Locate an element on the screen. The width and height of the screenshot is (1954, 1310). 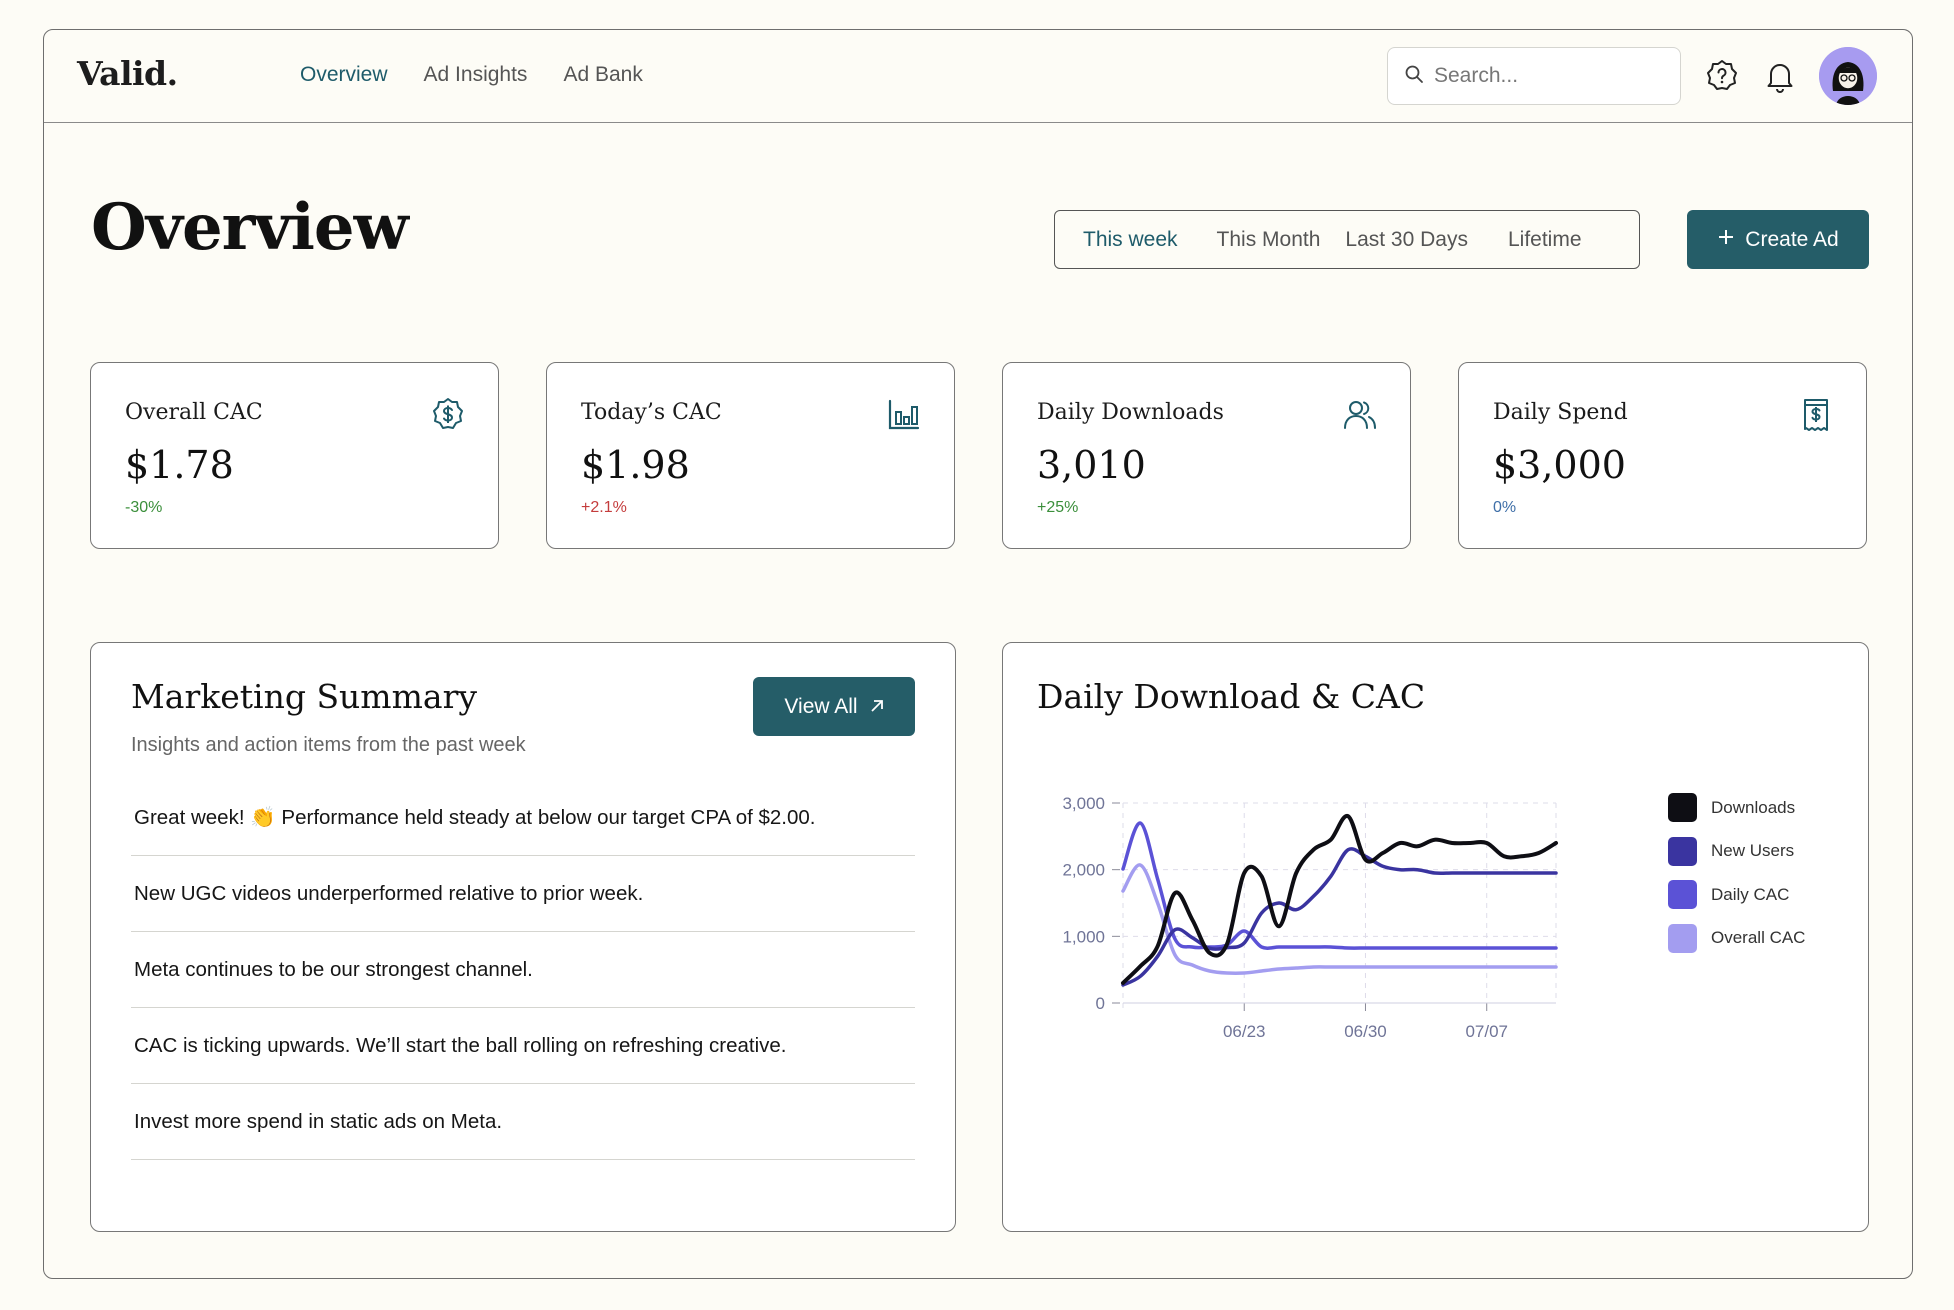
stat-label: Overall CAC is located at coordinates (194, 412).